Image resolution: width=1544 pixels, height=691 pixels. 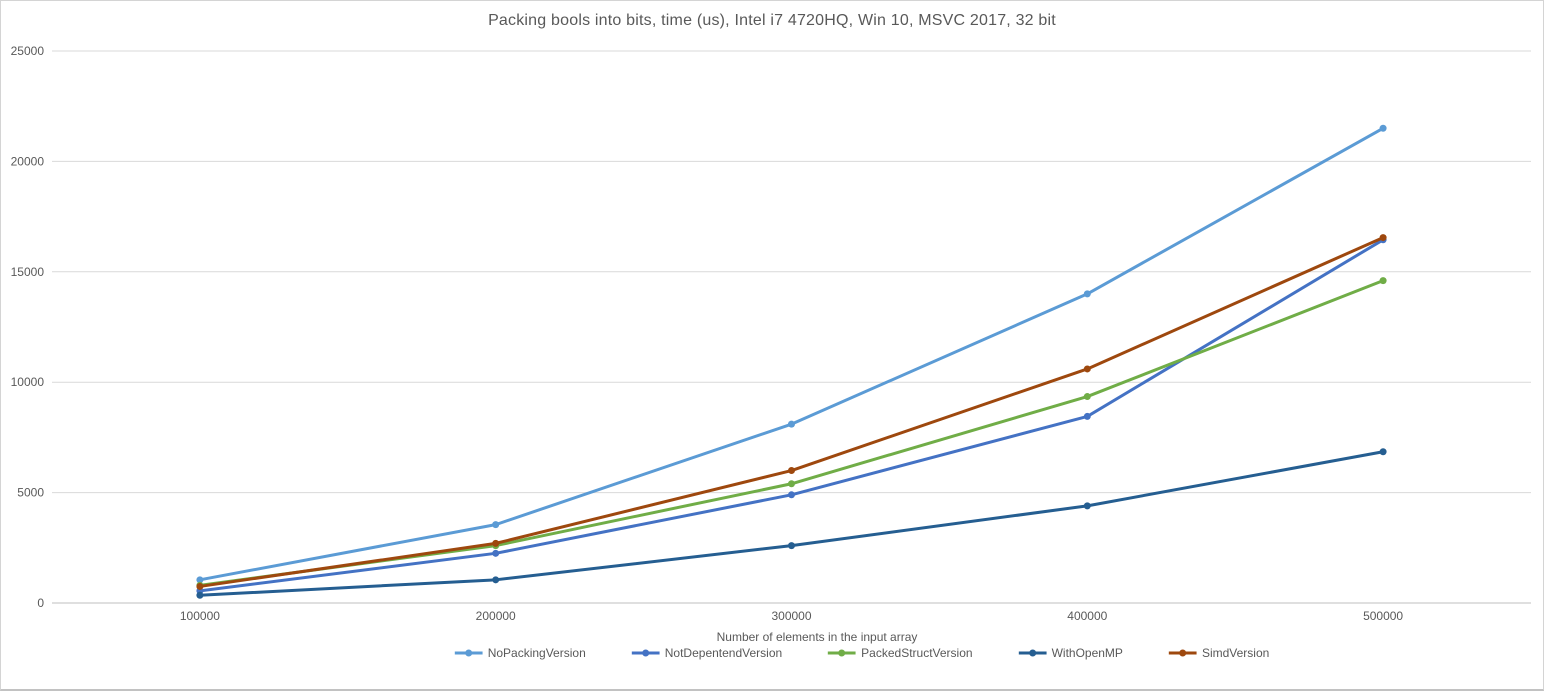 I want to click on x-tick-label: 300000, so click(x=791, y=616).